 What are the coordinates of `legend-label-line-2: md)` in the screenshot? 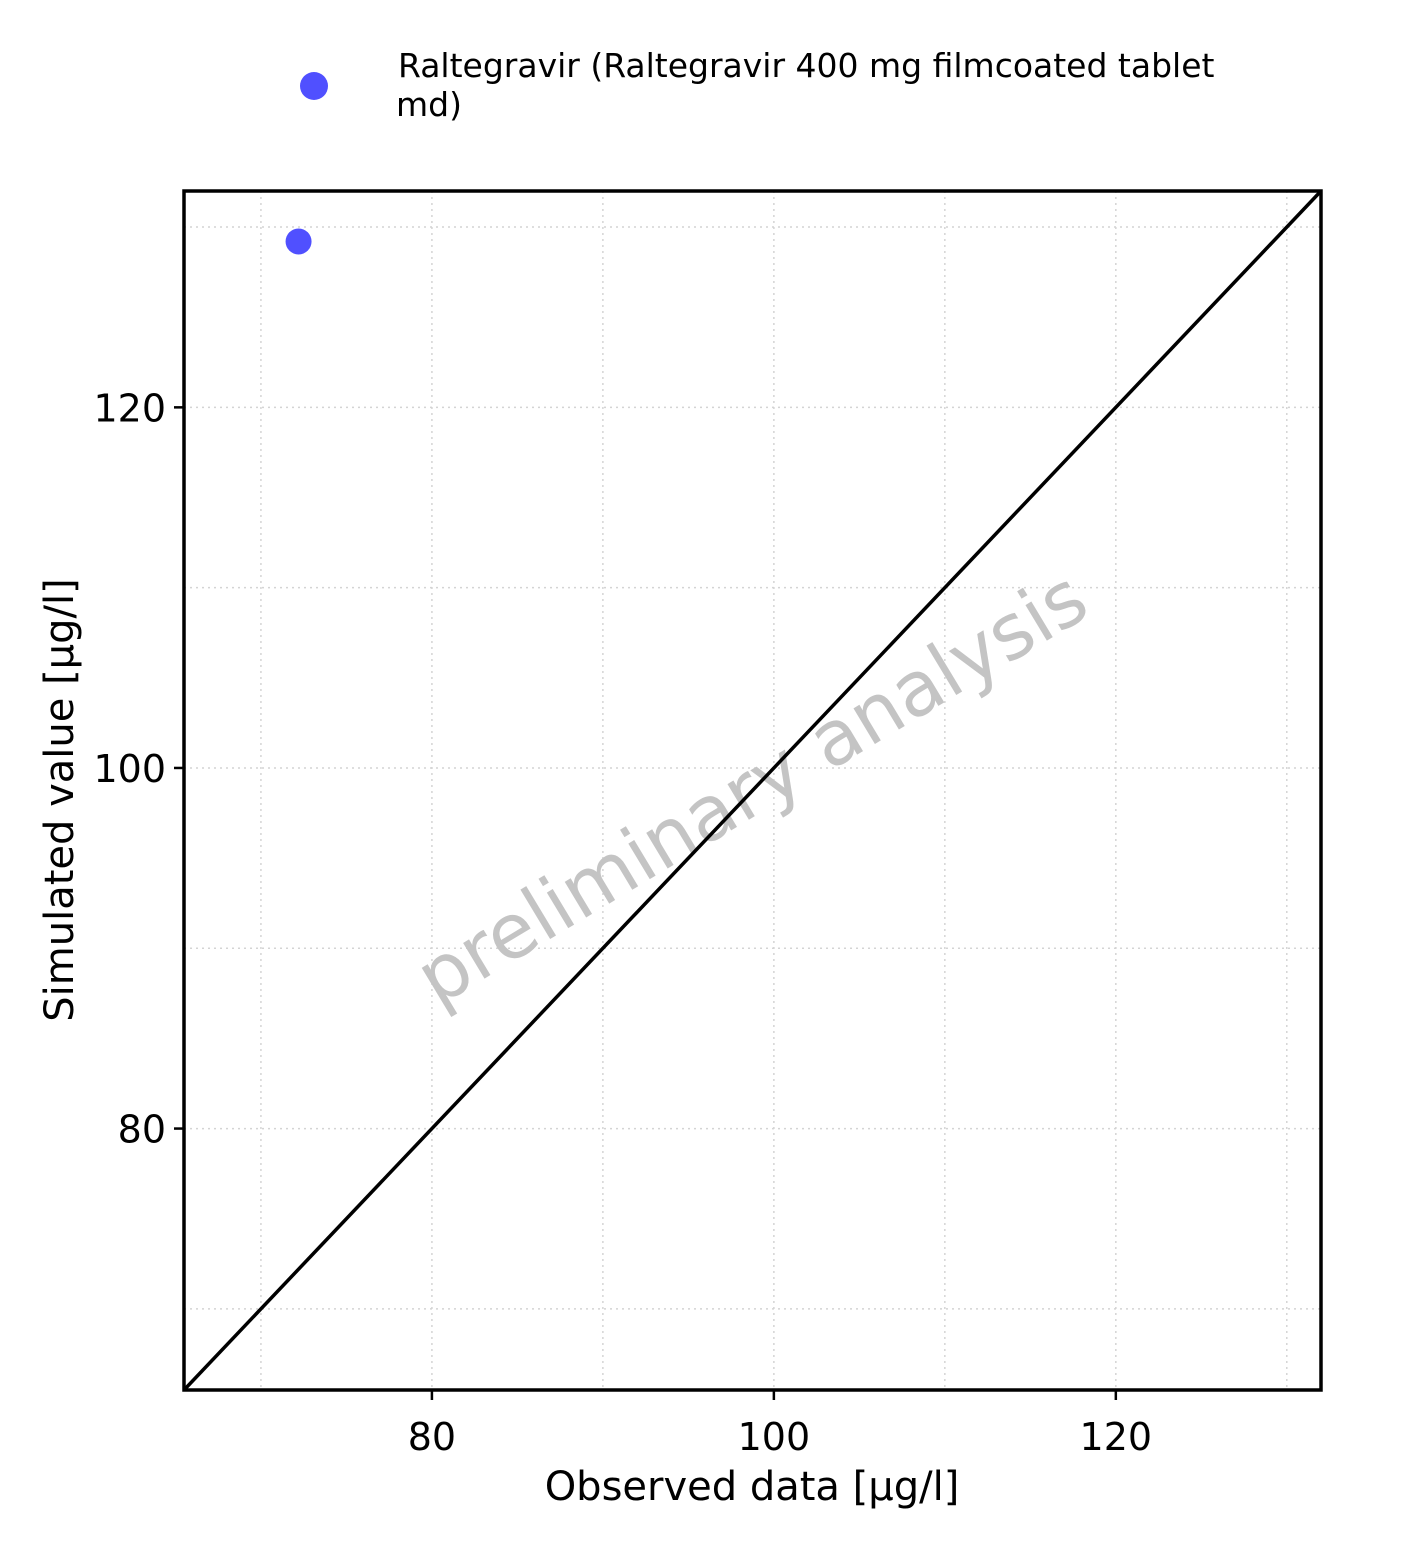 It's located at (429, 104).